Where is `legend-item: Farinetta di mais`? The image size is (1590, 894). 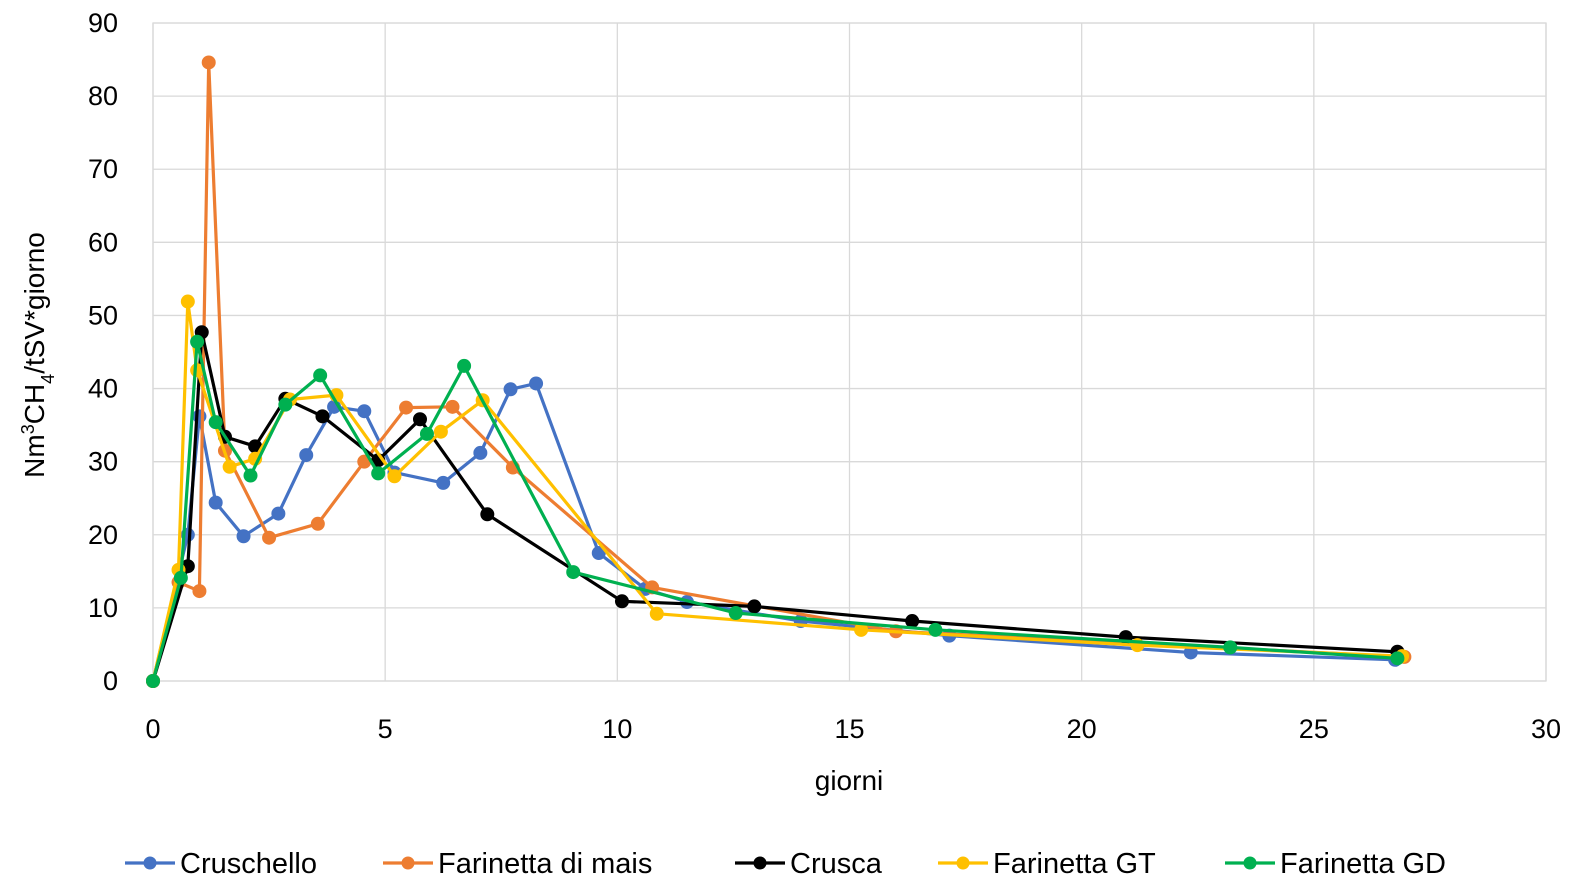 legend-item: Farinetta di mais is located at coordinates (517, 864).